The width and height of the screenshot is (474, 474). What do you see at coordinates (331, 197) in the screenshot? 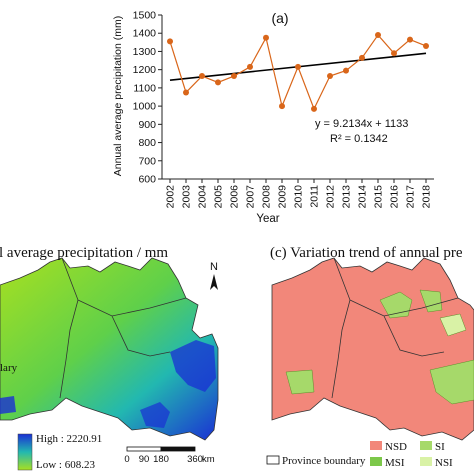
I see `x-tick-label: 2012` at bounding box center [331, 197].